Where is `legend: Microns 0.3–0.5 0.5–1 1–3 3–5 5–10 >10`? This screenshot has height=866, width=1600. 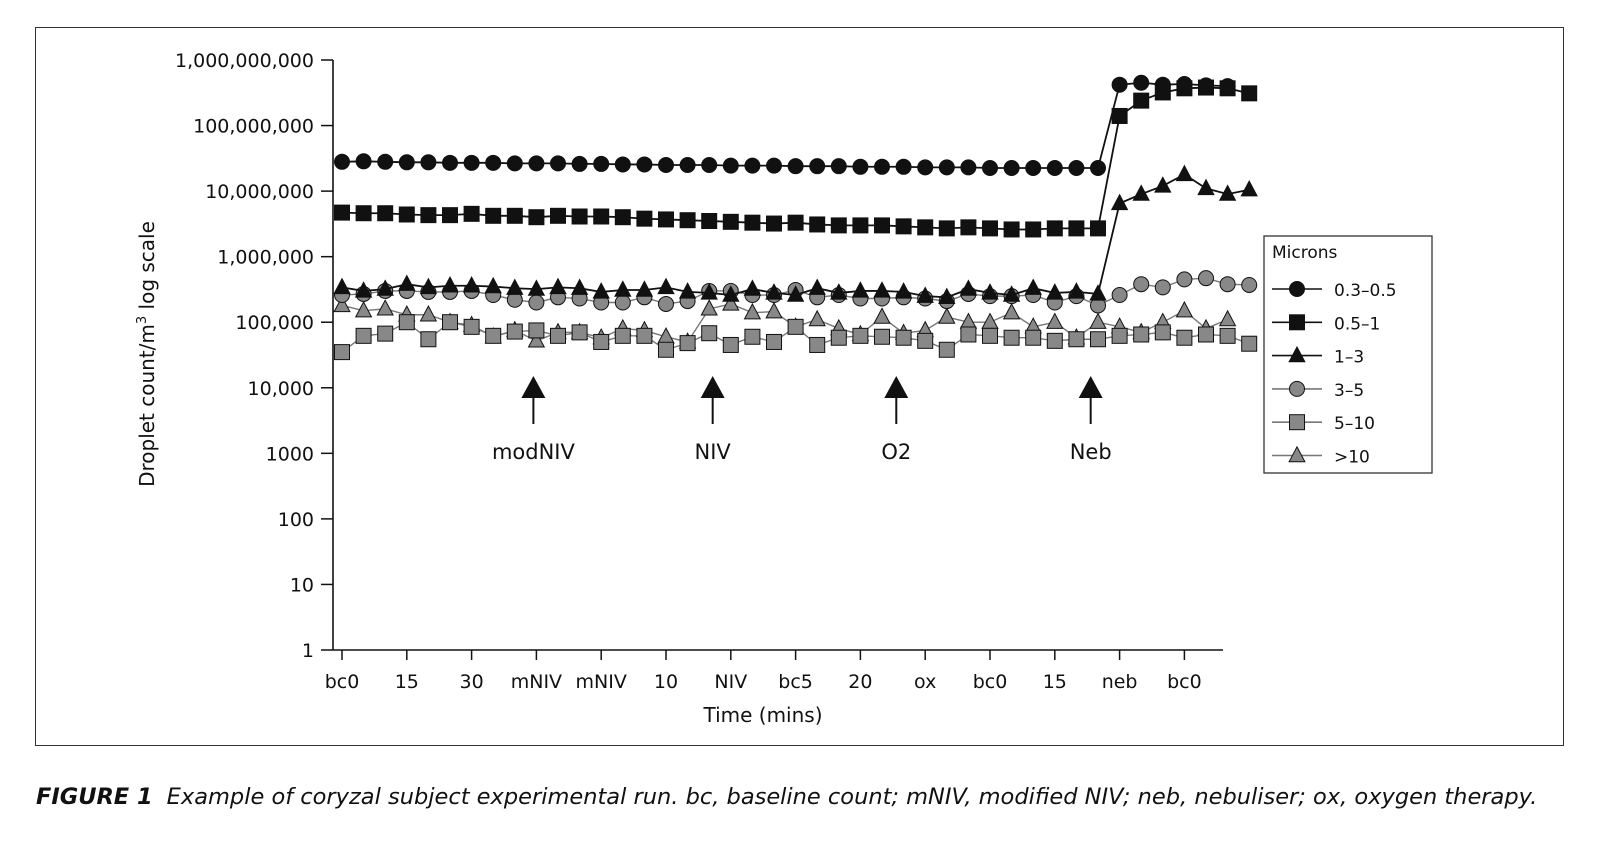
legend: Microns 0.3–0.5 0.5–1 1–3 3–5 5–10 >10 is located at coordinates (1348, 354).